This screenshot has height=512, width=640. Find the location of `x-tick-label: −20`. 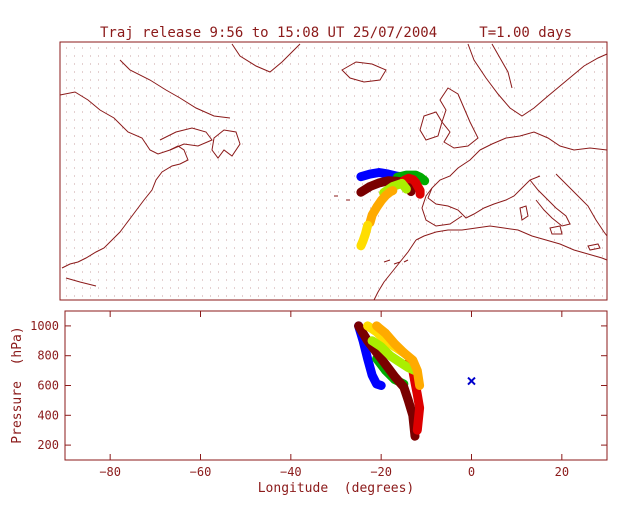

x-tick-label: −20 is located at coordinates (381, 472).